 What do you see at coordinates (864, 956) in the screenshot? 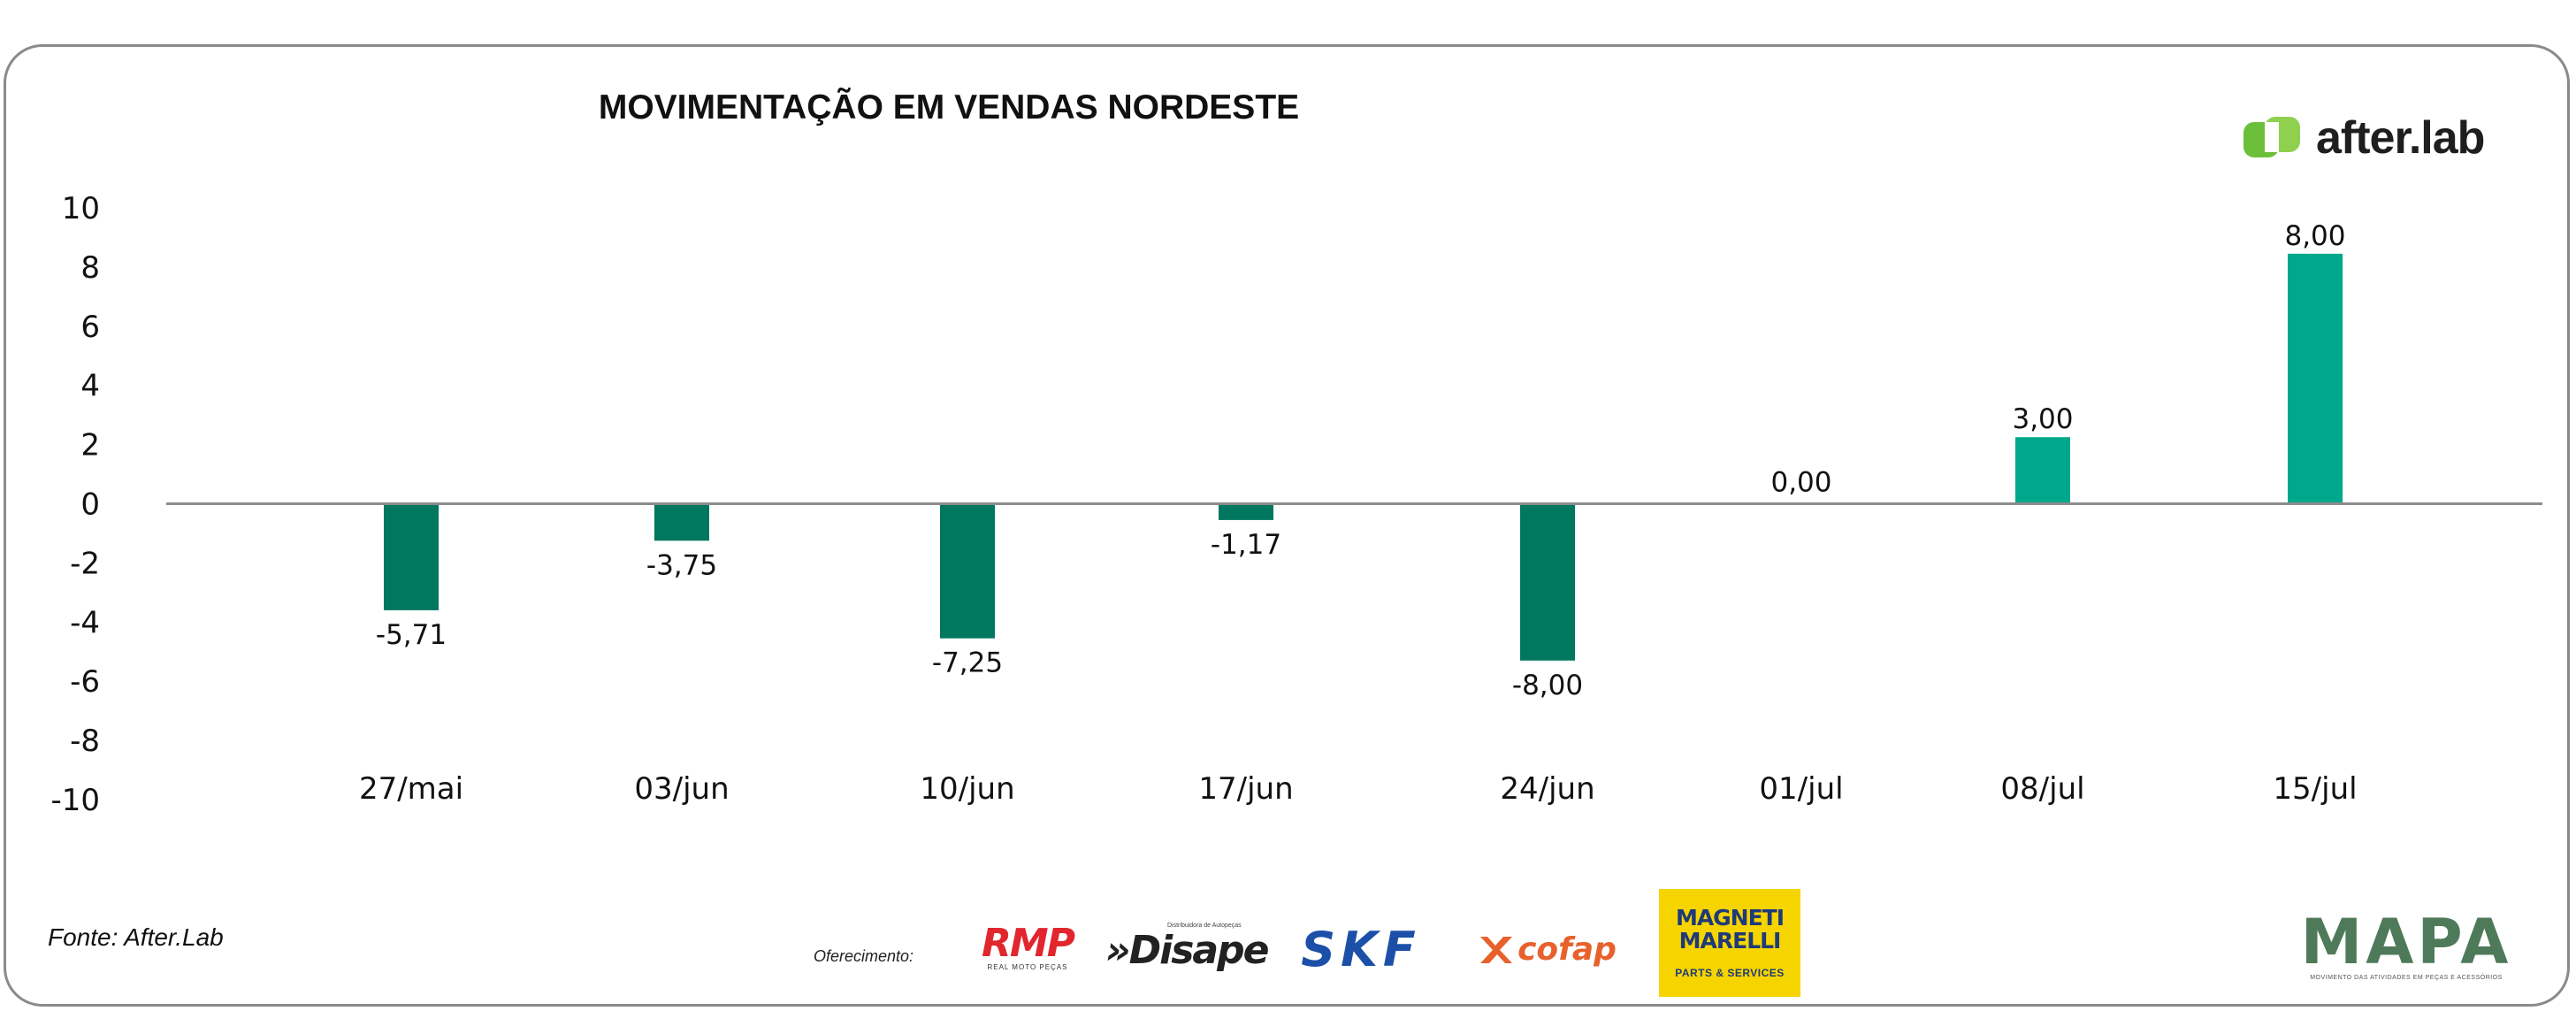
I see `sponsor-label: Oferecimento:` at bounding box center [864, 956].